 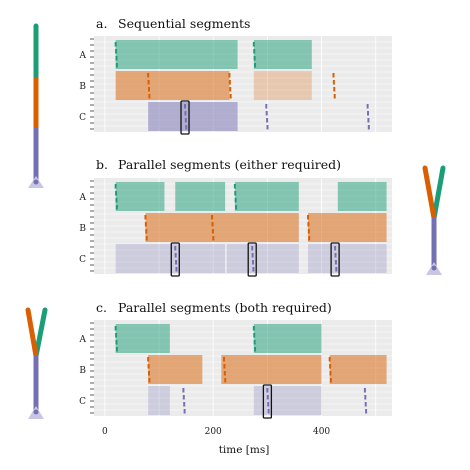 What do you see at coordinates (434, 220) in the screenshot?
I see `fork-either-icon` at bounding box center [434, 220].